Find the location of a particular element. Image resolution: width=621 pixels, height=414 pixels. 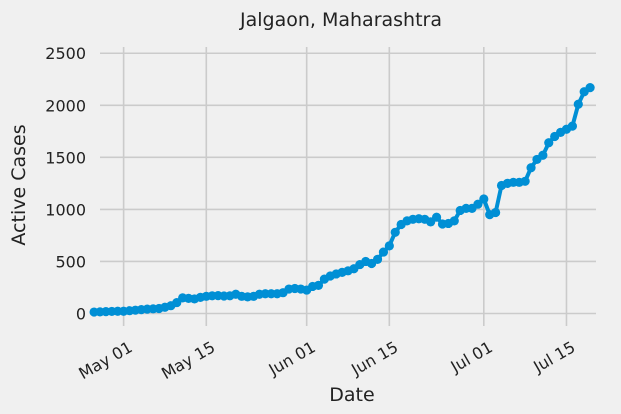

y-tick-label: 2500 is located at coordinates (65, 53).